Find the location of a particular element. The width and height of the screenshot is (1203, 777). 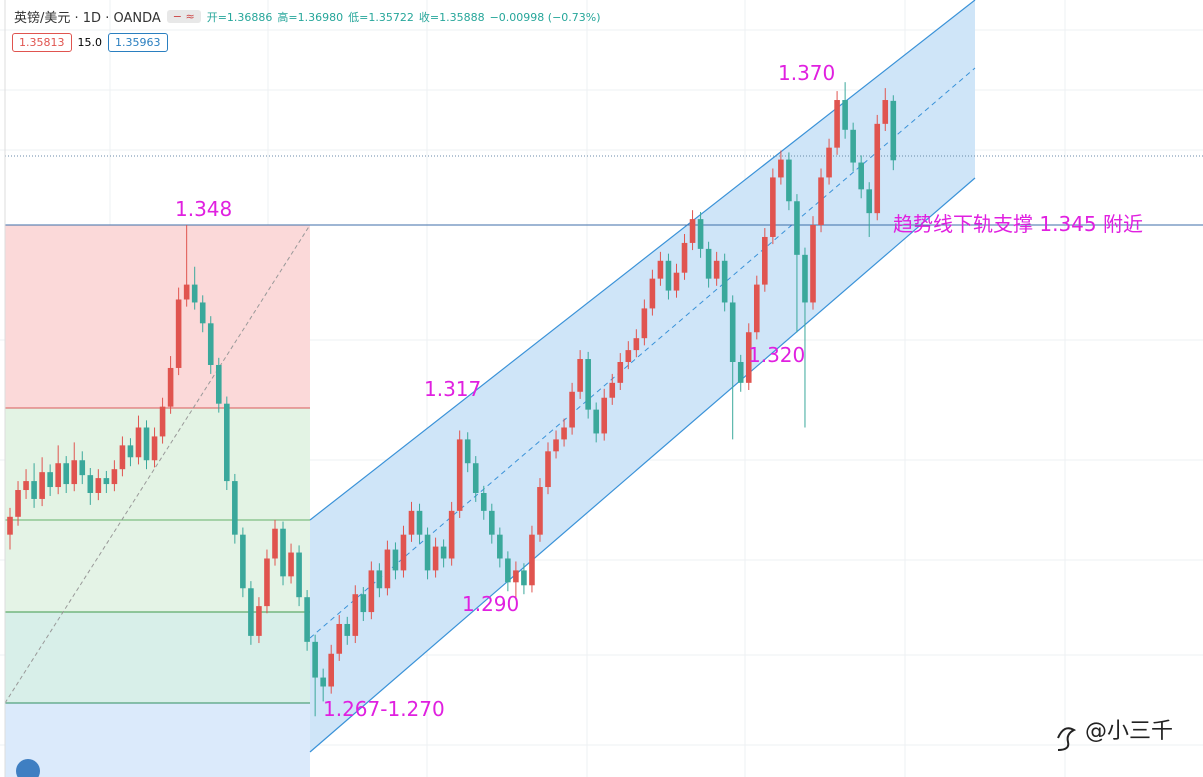

watermark-logo is located at coordinates (1067, 739).